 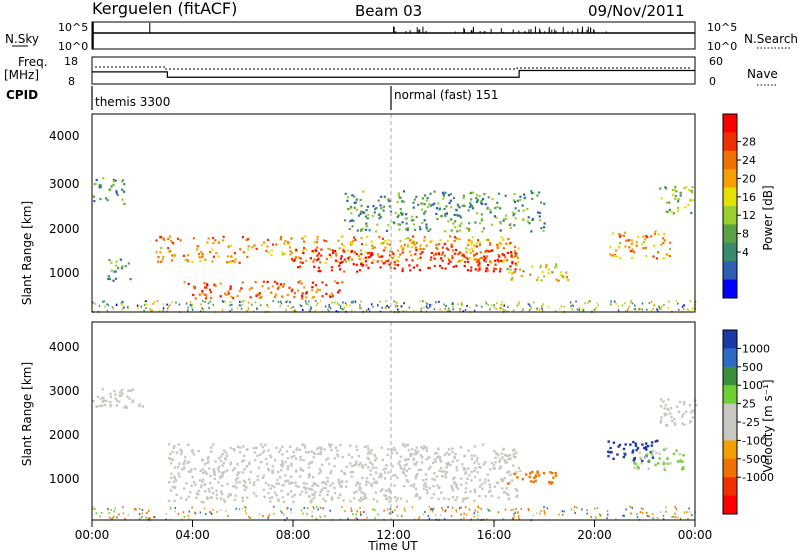 I want to click on freq-tick-bottom: 8, so click(x=71, y=81).